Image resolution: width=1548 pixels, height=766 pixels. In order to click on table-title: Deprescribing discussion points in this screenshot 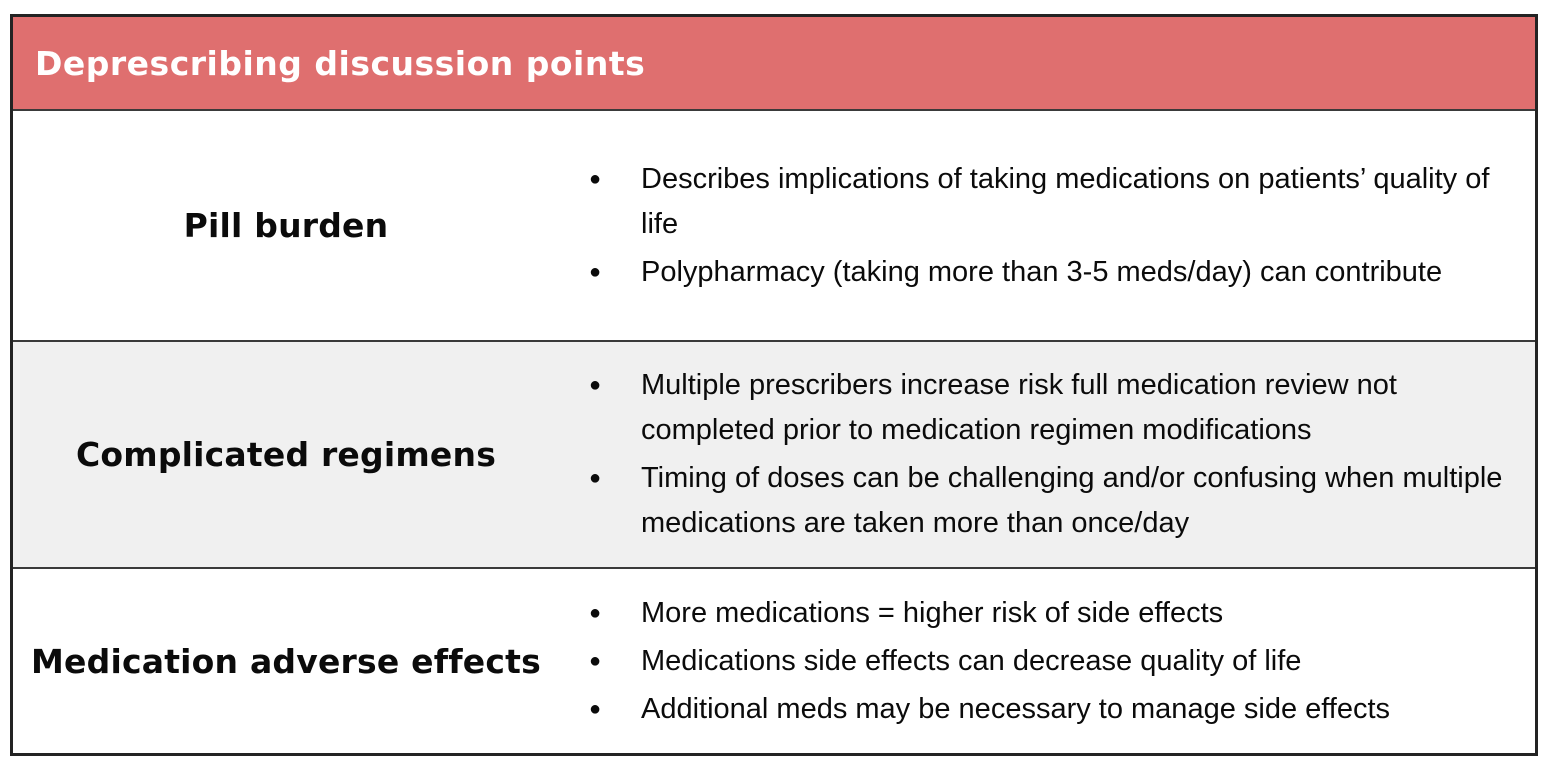, I will do `click(340, 63)`.